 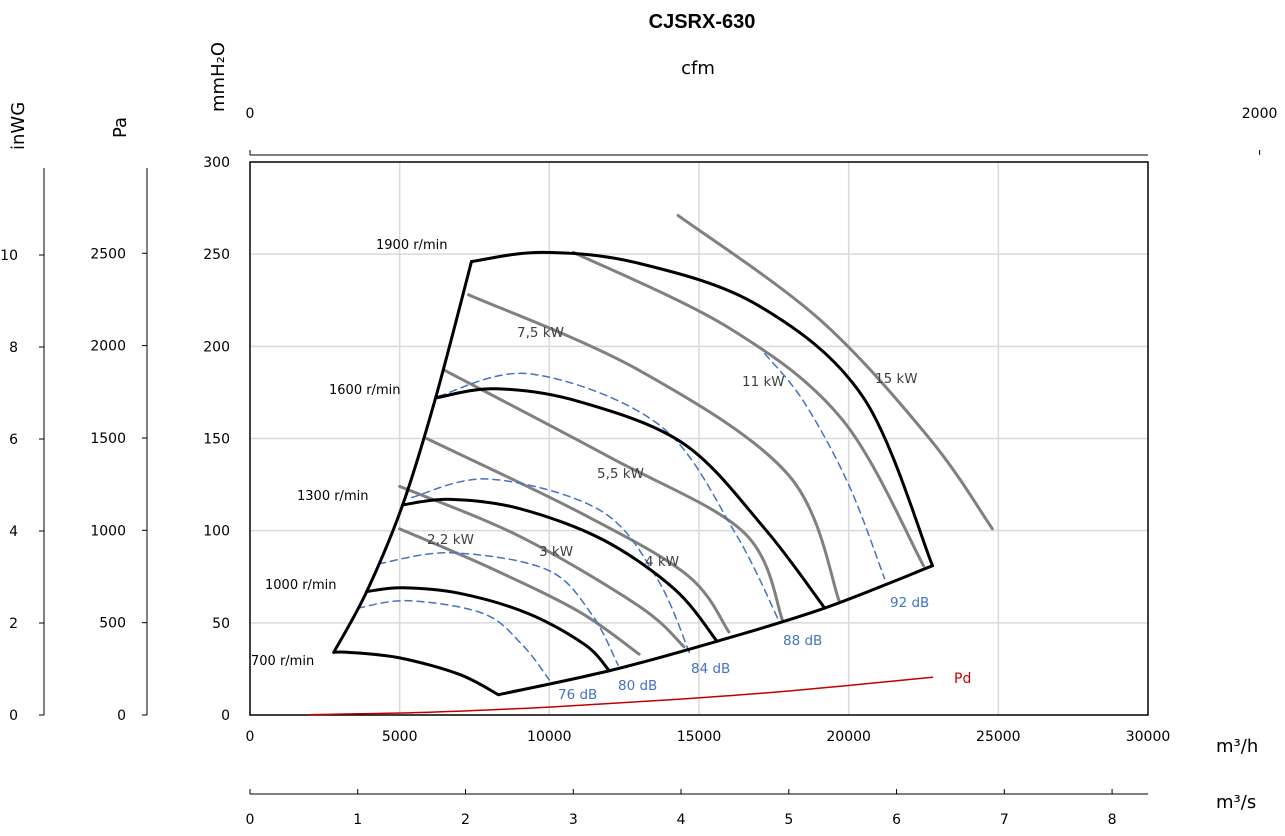 What do you see at coordinates (825, 466) in the screenshot?
I see `sound-curve-92-db` at bounding box center [825, 466].